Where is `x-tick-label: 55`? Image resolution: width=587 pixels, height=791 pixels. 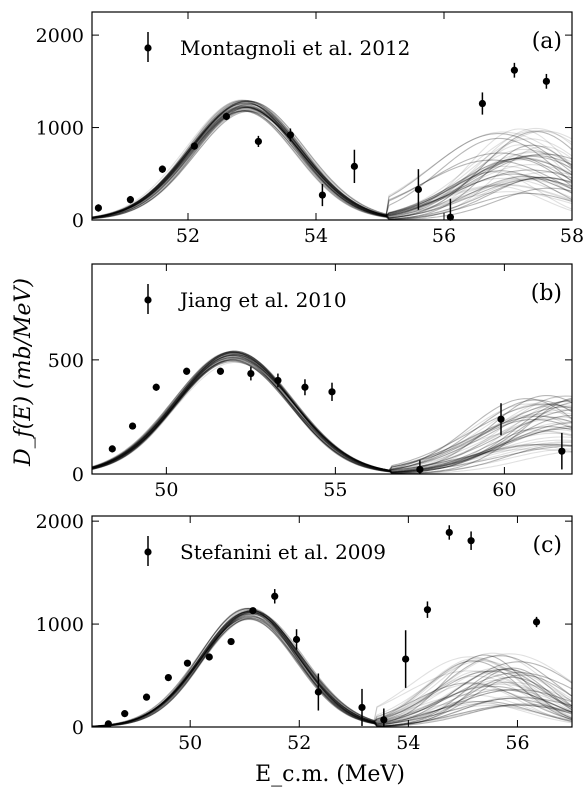
x-tick-label: 55 is located at coordinates (335, 490).